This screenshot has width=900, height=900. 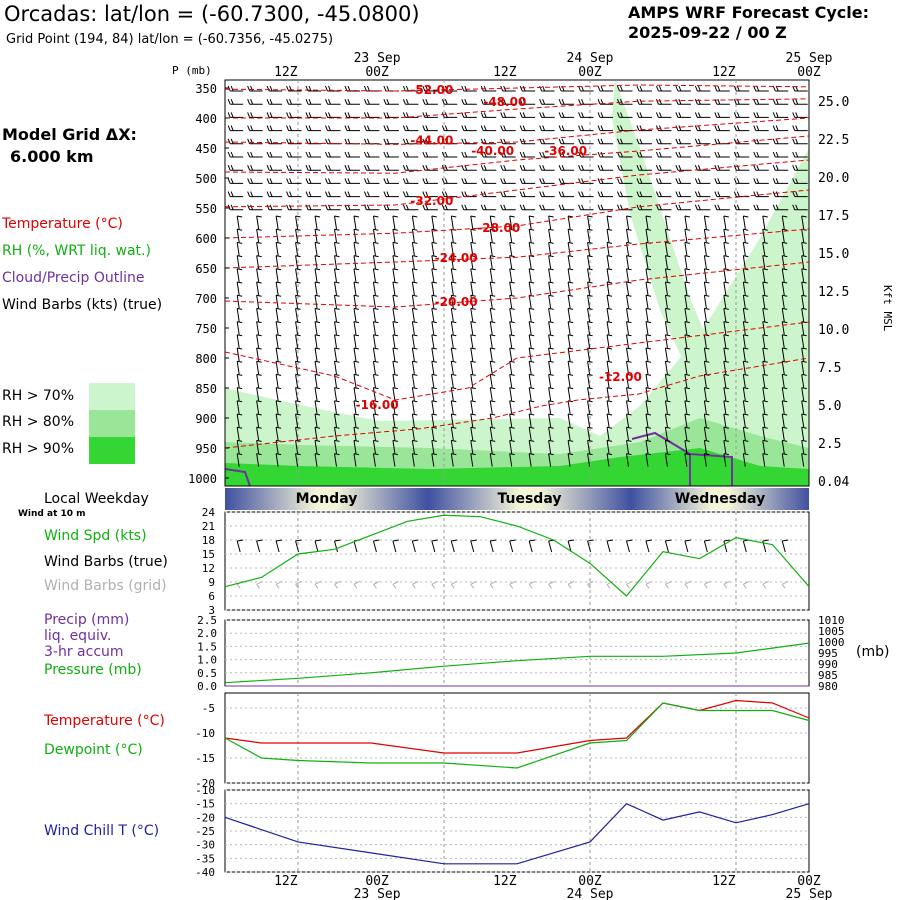 I want to click on precip-liq-label: liq. equiv., so click(x=78, y=636).